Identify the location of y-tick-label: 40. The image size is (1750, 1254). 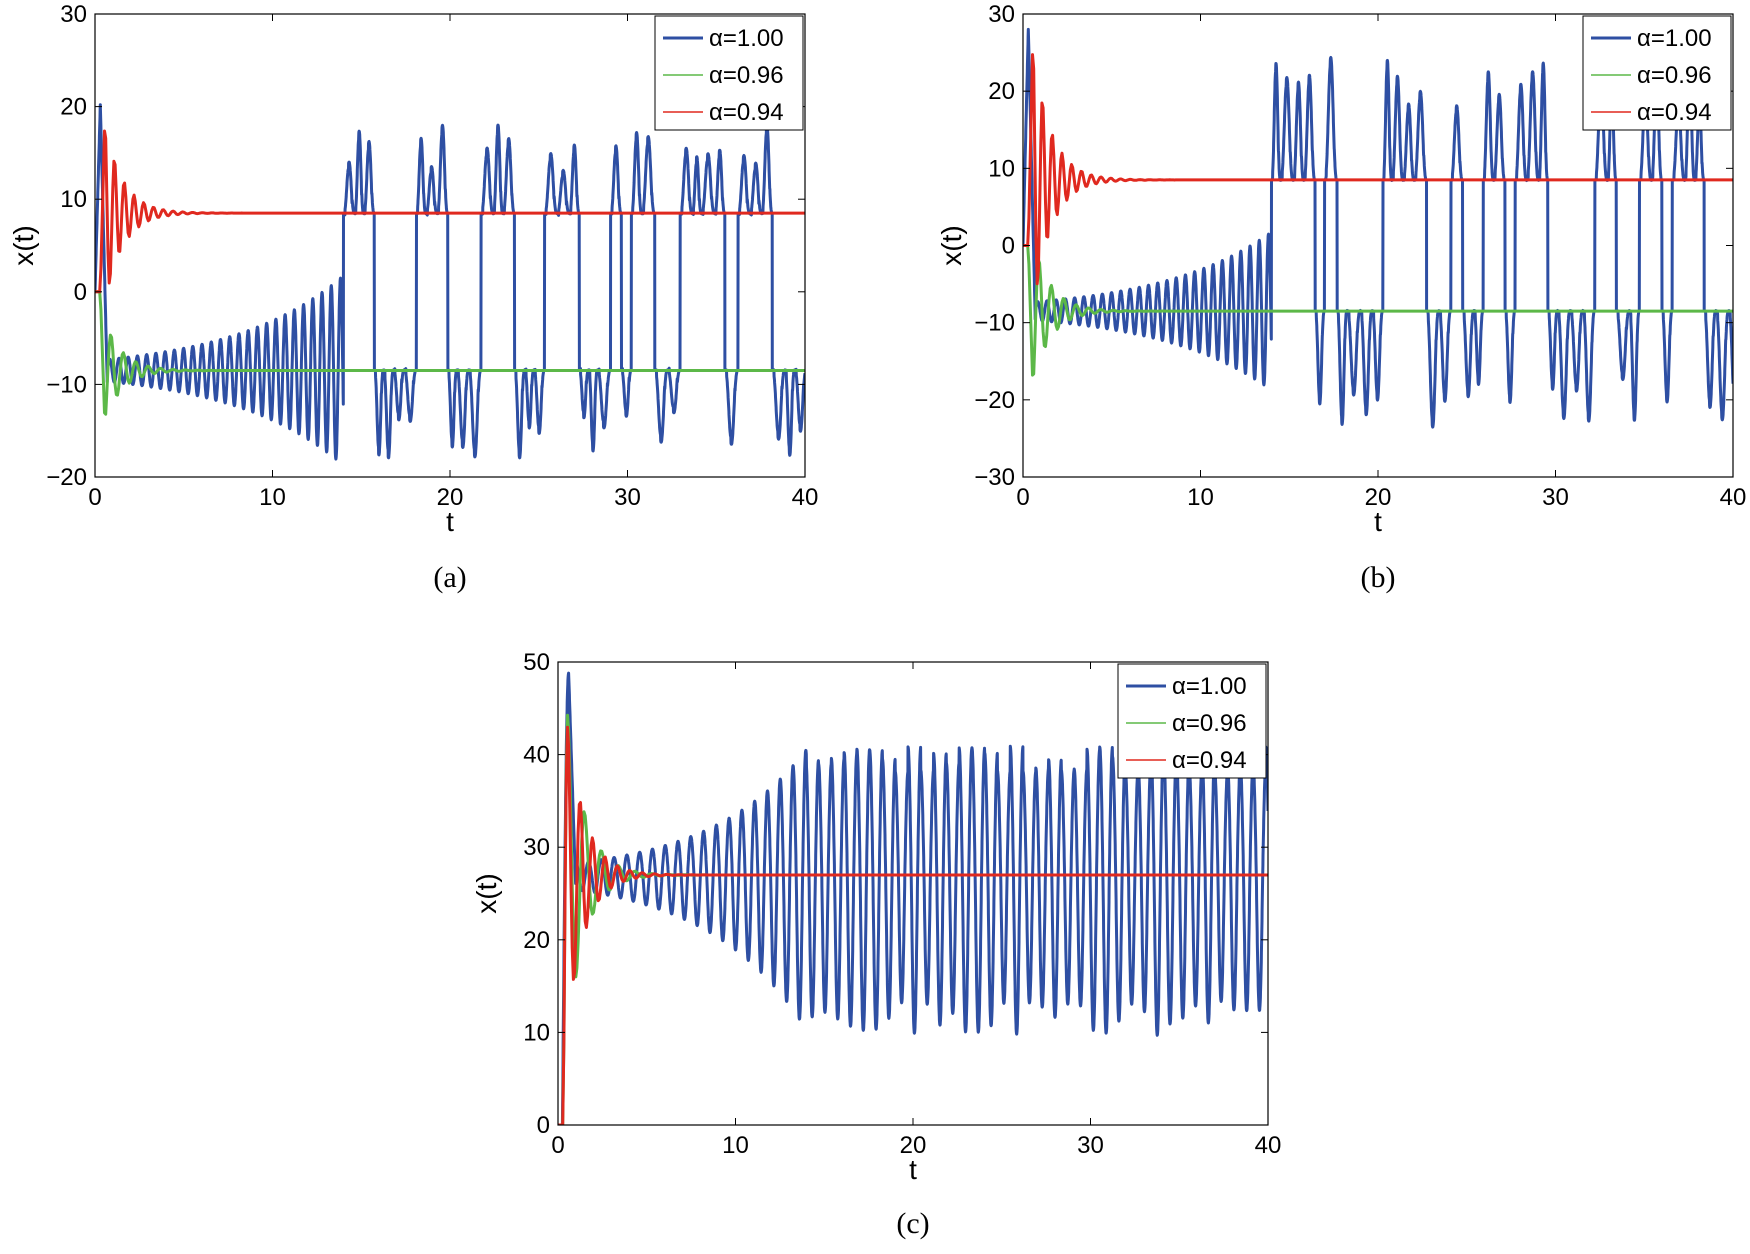
(536, 755).